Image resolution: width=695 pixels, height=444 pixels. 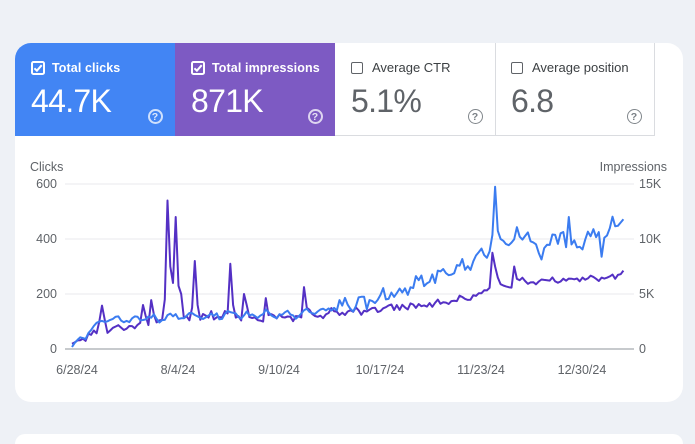 I want to click on svg-text: 10/17/24, so click(x=380, y=370).